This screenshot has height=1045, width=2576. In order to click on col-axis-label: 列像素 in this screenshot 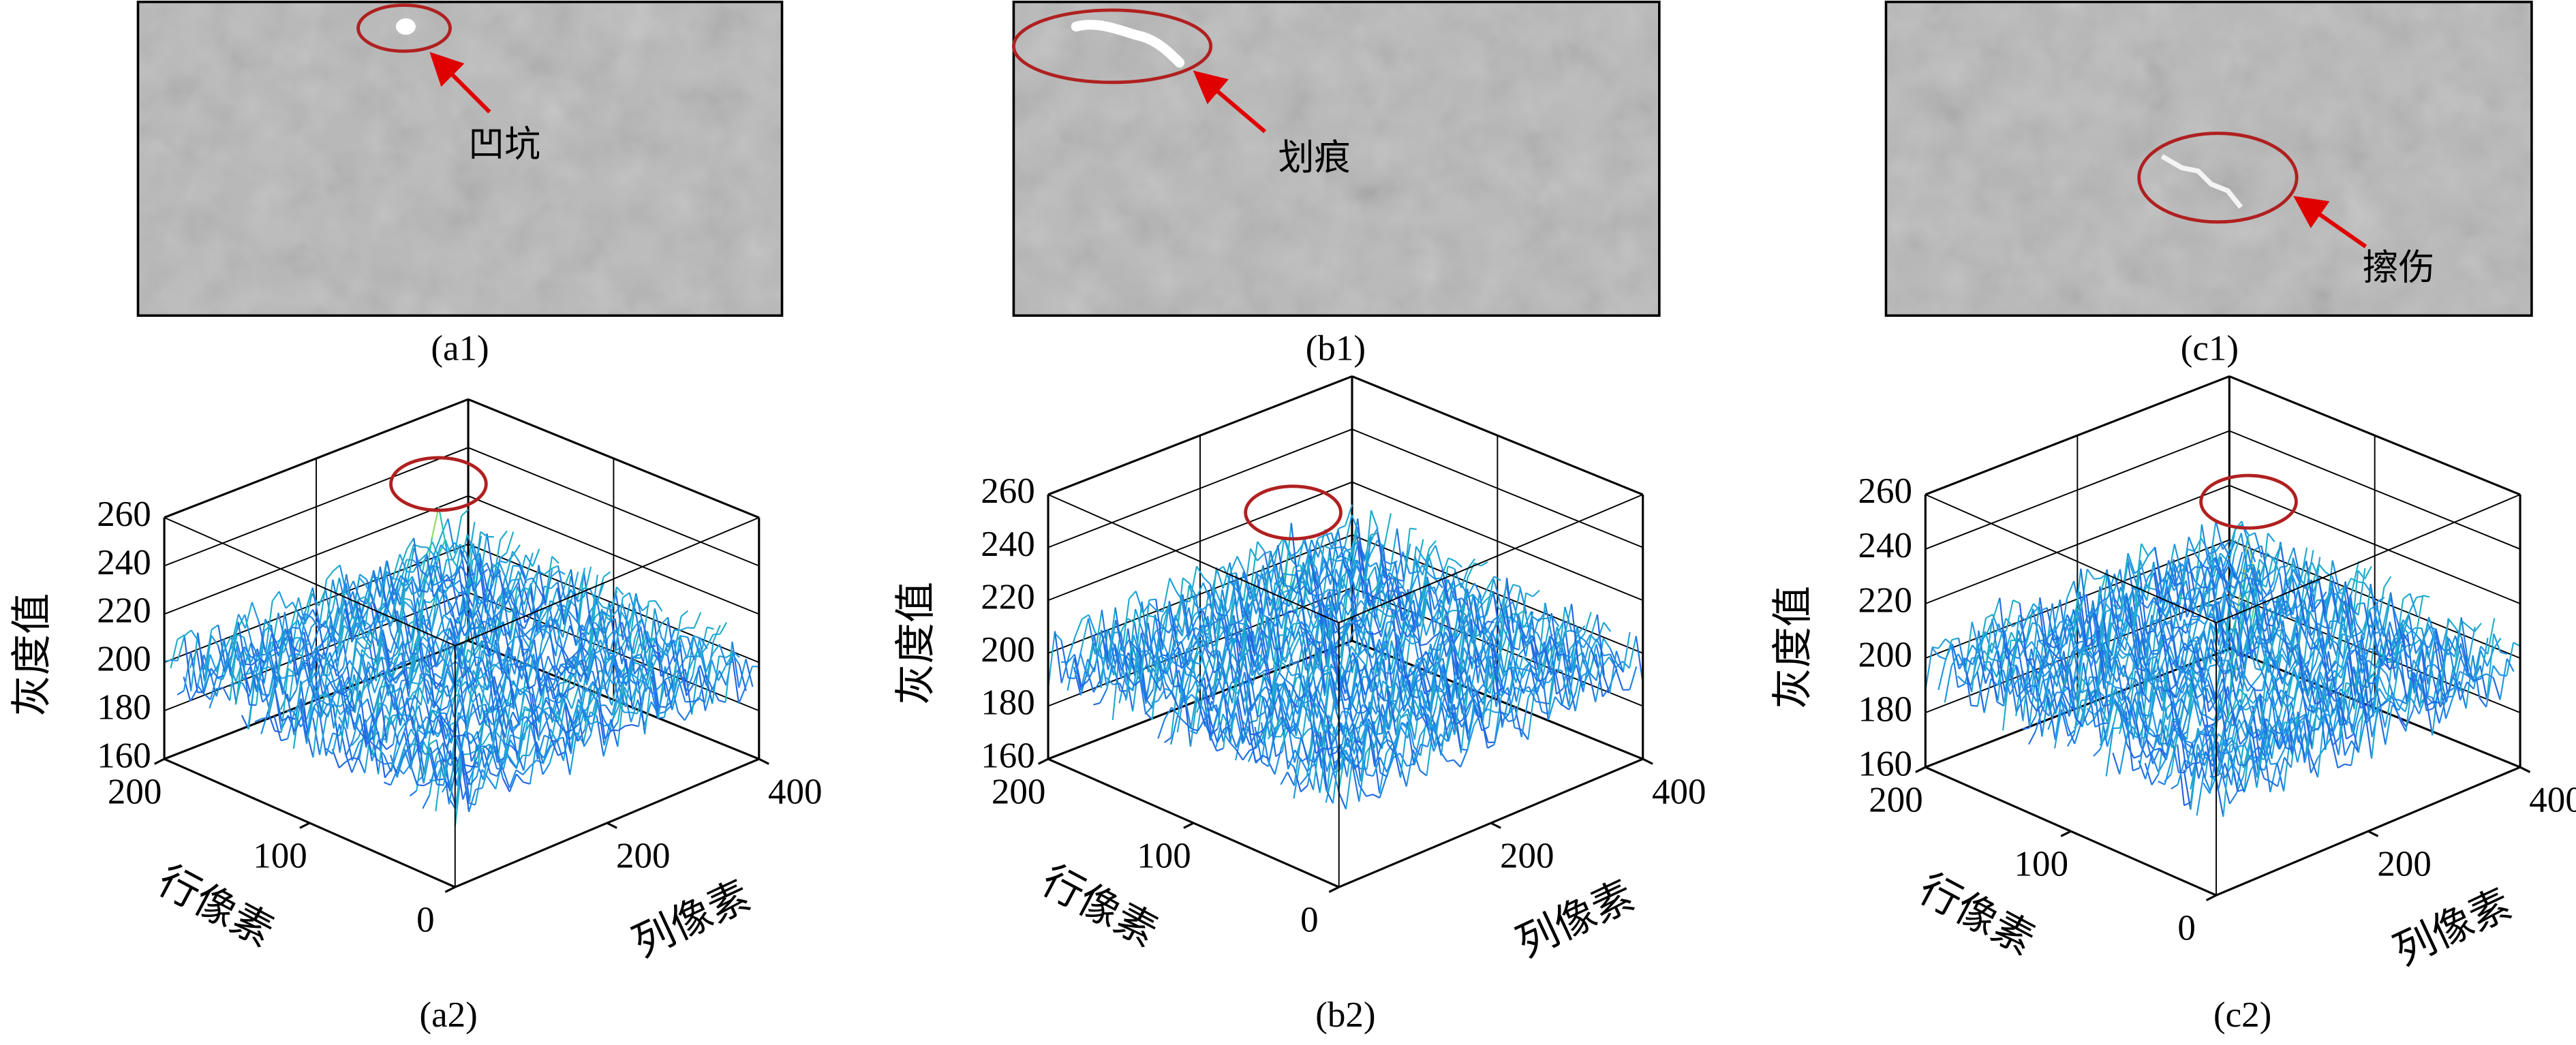, I will do `click(691, 920)`.